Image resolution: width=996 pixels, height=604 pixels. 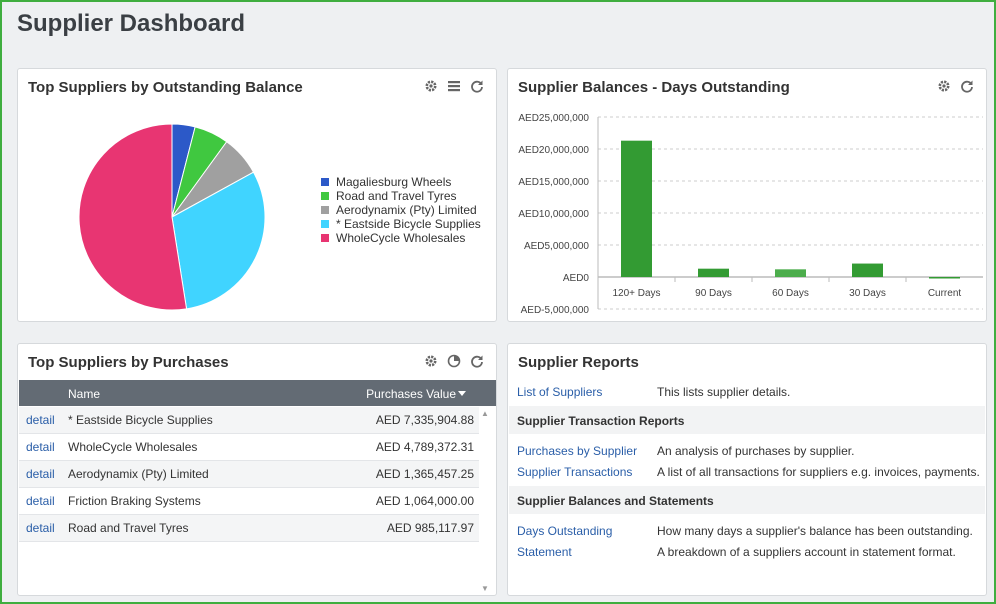 I want to click on legend-item: * Eastside Bicycle Supplies, so click(x=401, y=224).